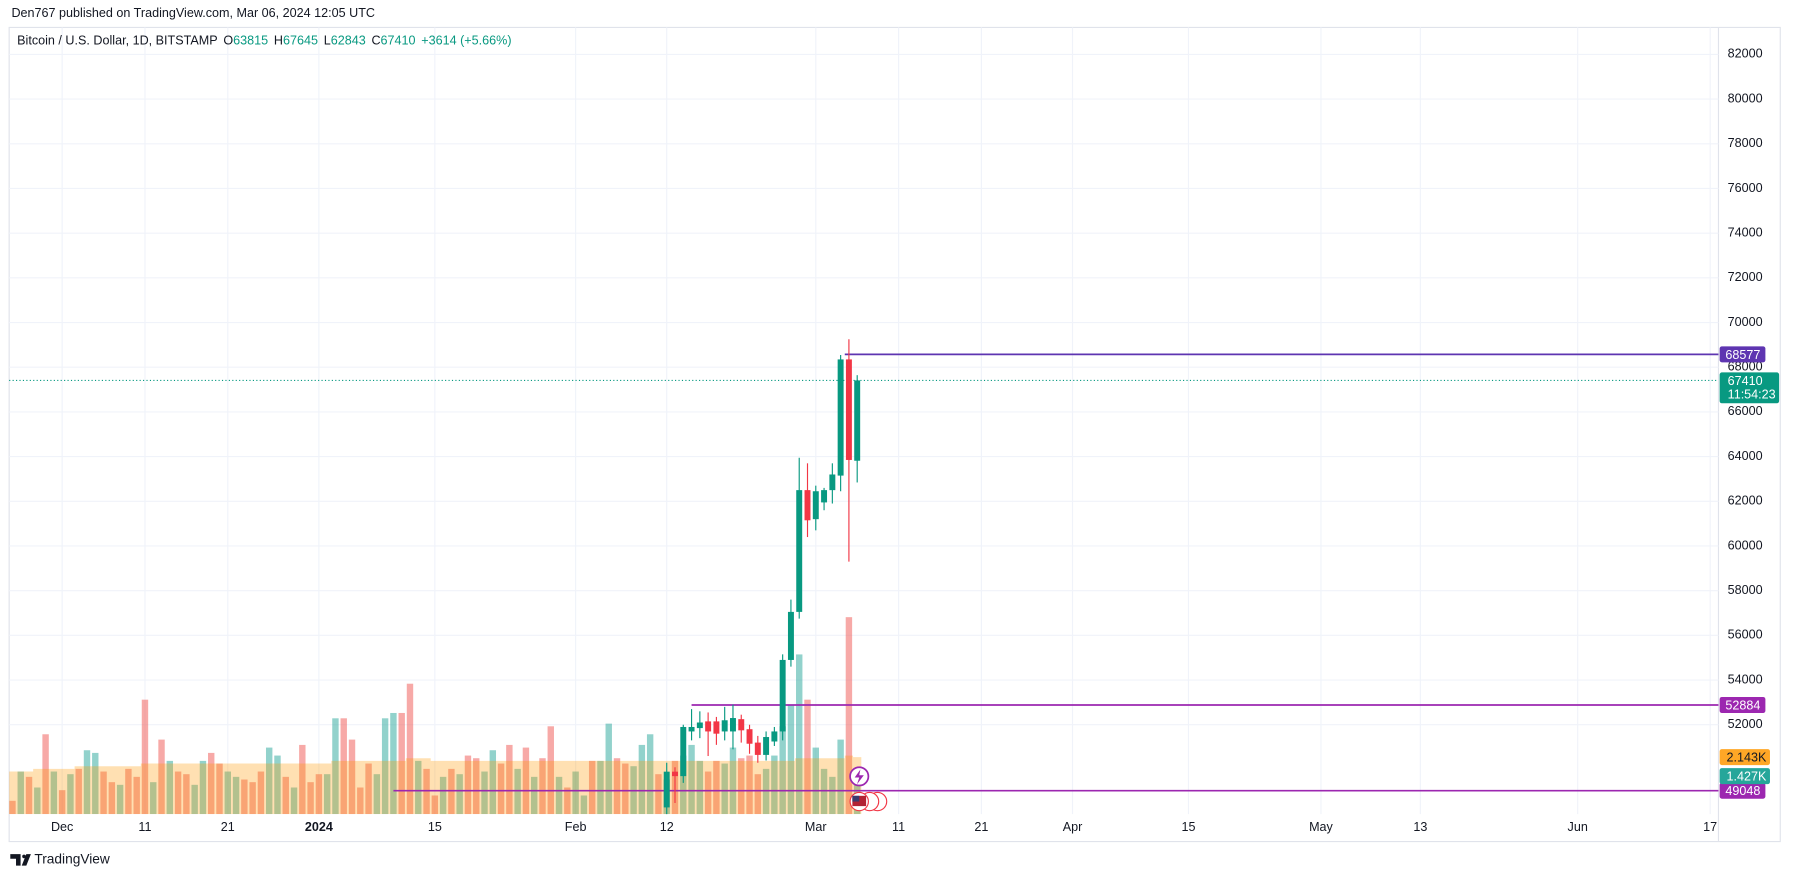  What do you see at coordinates (1710, 827) in the screenshot?
I see `x-tick-label: 17` at bounding box center [1710, 827].